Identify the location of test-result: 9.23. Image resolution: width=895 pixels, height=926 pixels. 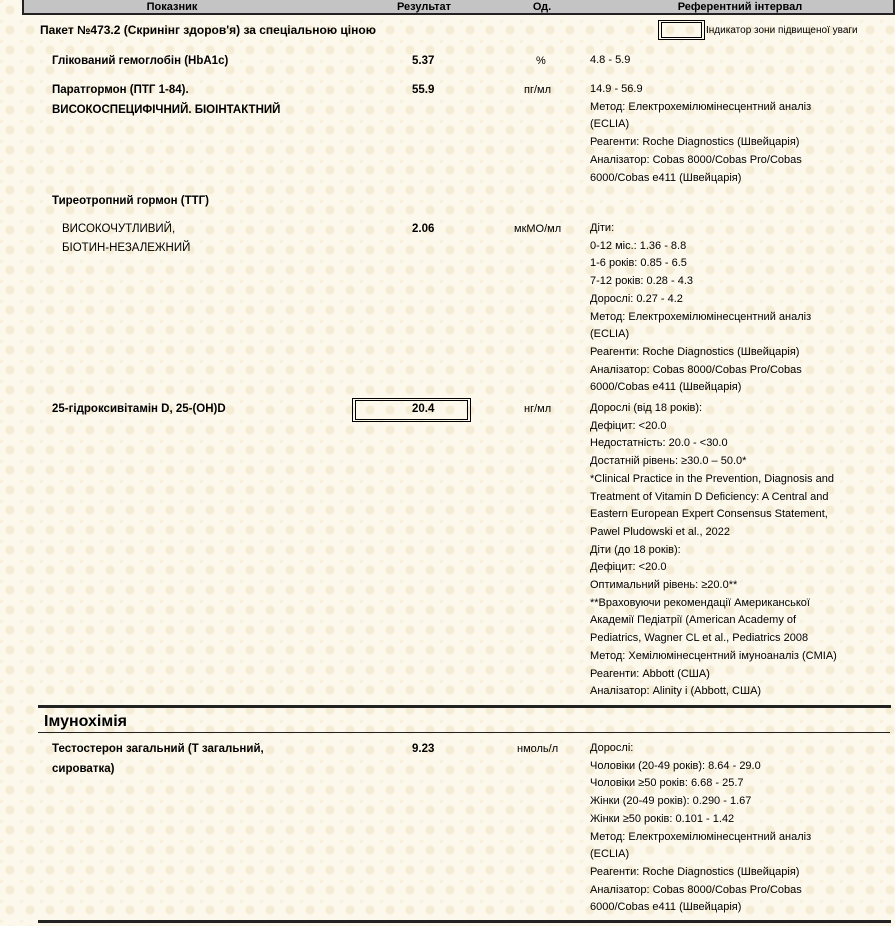
(423, 749).